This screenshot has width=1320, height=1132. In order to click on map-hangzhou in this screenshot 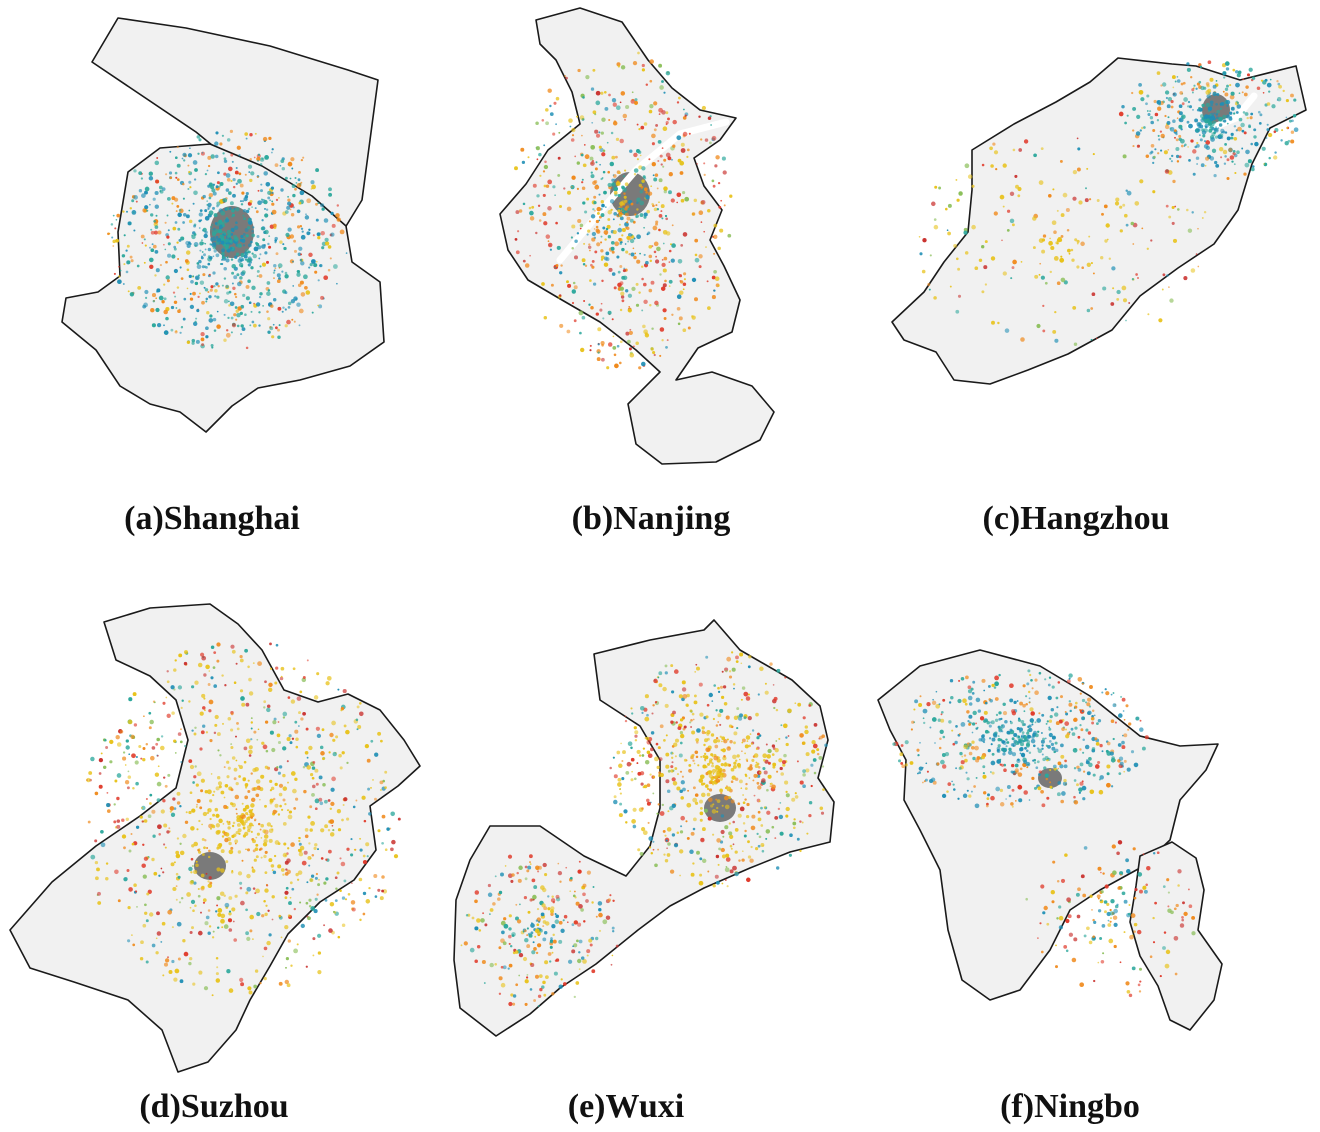, I will do `click(1099, 221)`.